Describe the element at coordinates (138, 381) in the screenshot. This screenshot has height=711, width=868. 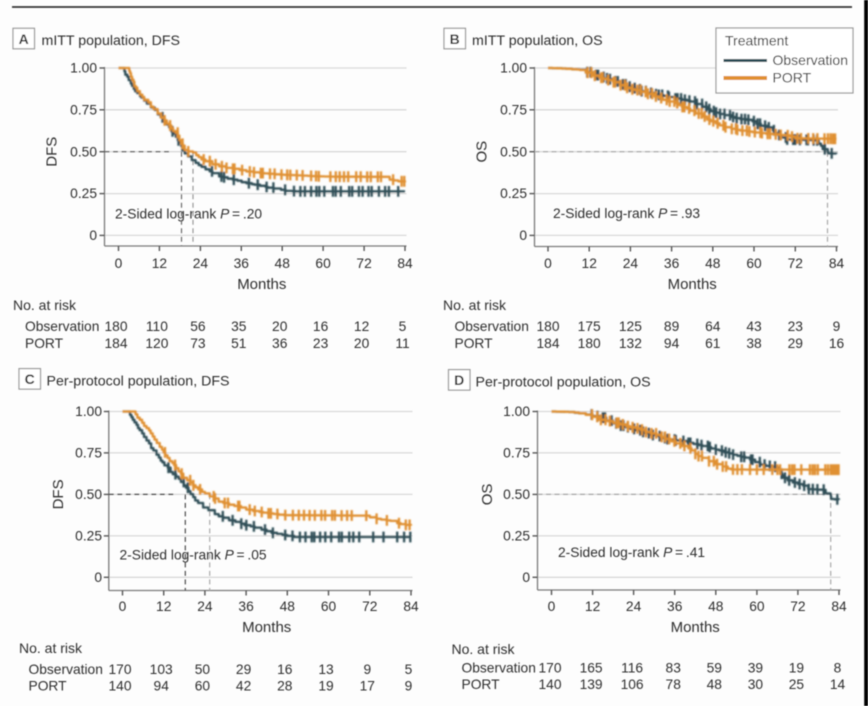
I see `svg-text: Per-protocol population, DFS` at that location.